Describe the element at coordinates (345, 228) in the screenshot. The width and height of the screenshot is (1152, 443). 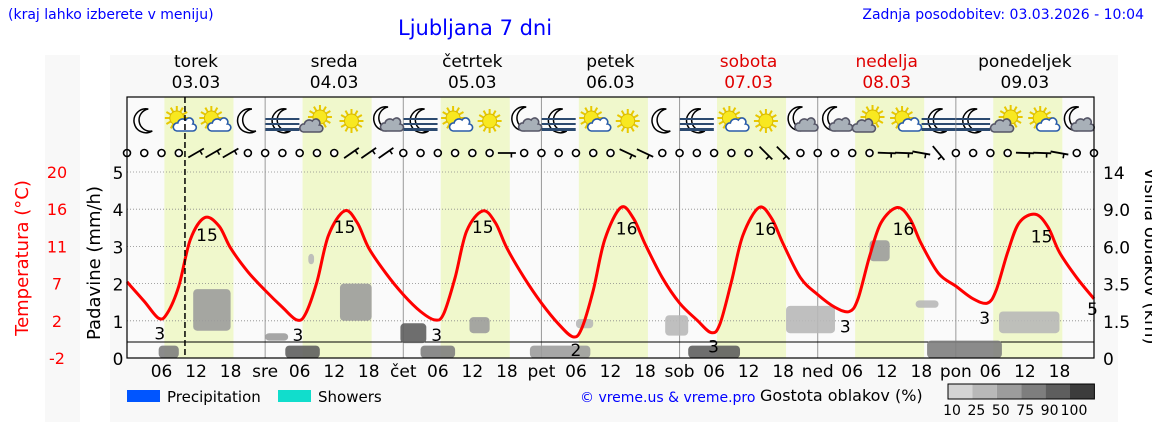
I see `temperature-value-label: 15` at that location.